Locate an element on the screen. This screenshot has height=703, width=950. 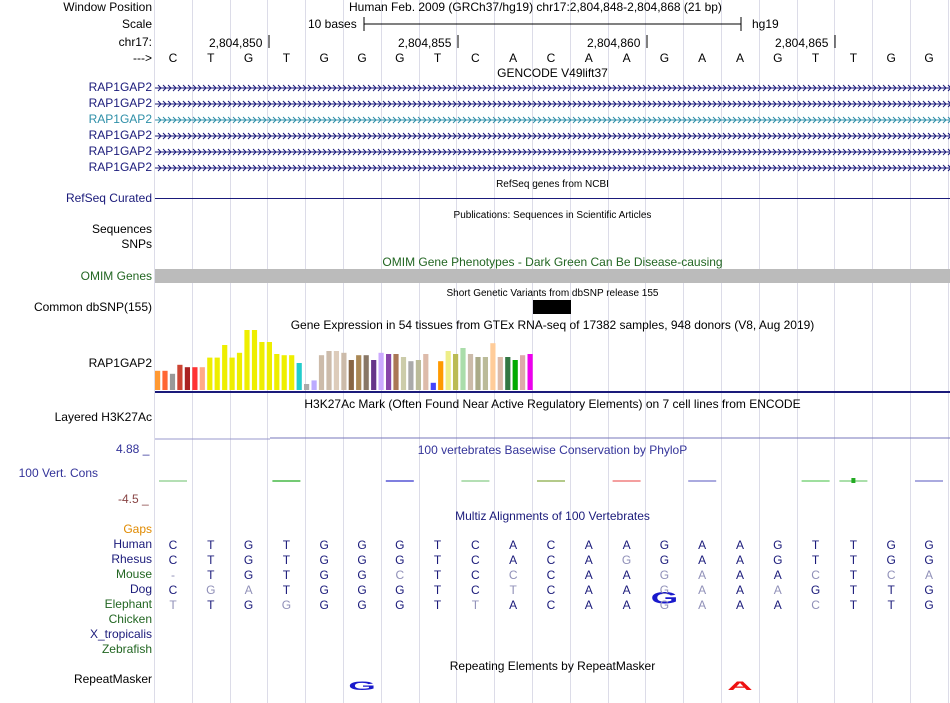
species-label: X_tropicalis is located at coordinates (120, 634).